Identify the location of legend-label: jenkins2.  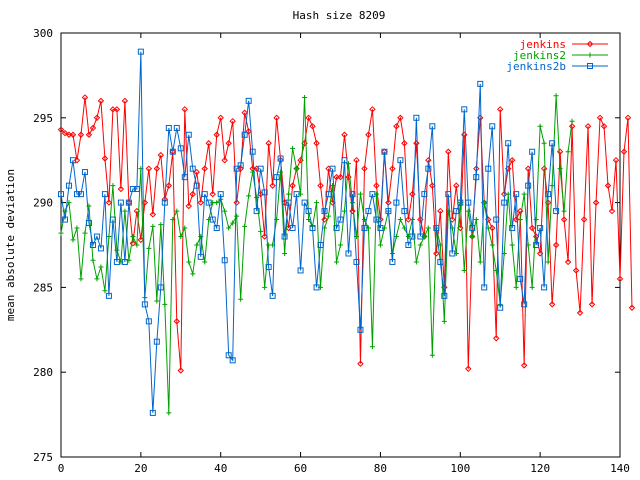
(539, 55).